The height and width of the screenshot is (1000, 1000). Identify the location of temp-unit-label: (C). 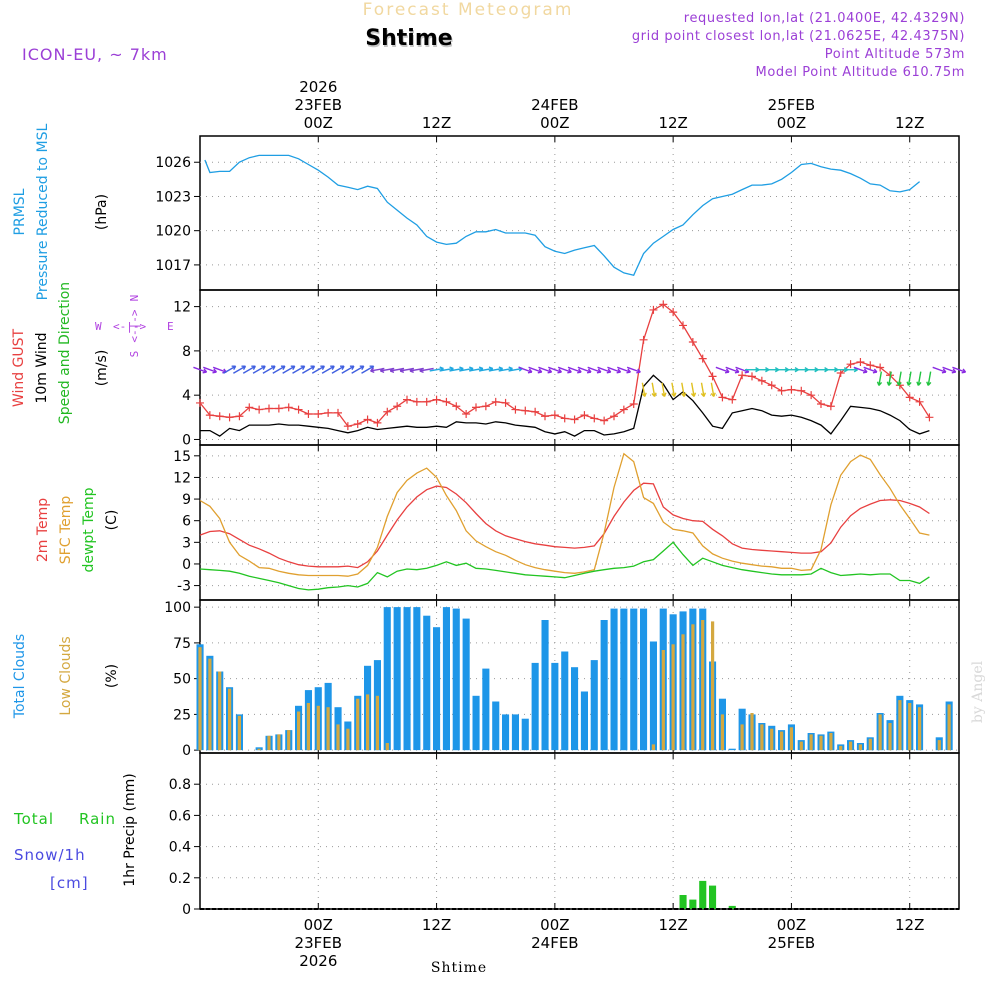
(112, 520).